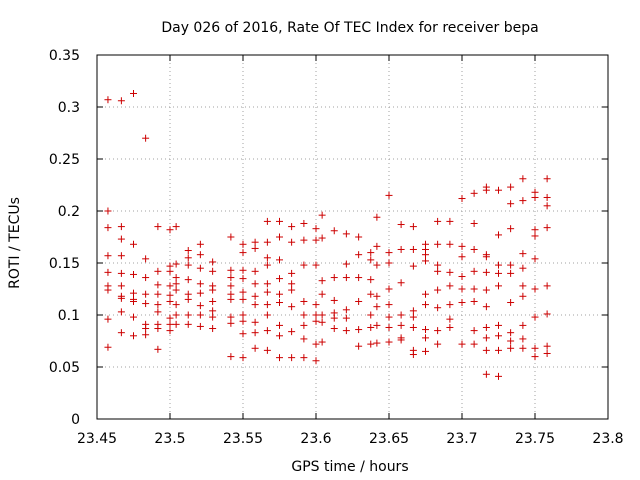  Describe the element at coordinates (535, 439) in the screenshot. I see `x-tick-label: 23.75` at that location.